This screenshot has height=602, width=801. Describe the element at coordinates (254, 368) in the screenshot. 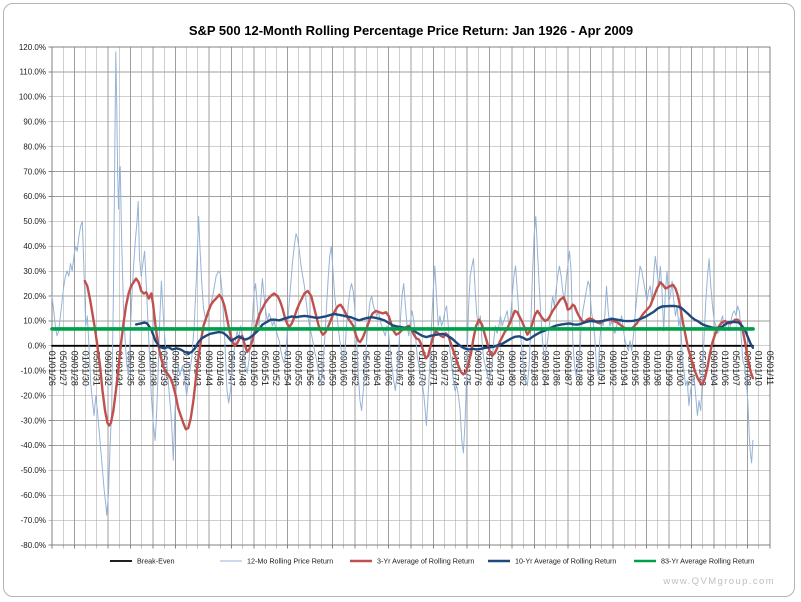

I see `x-axis-tick-label: 01/01/50` at that location.